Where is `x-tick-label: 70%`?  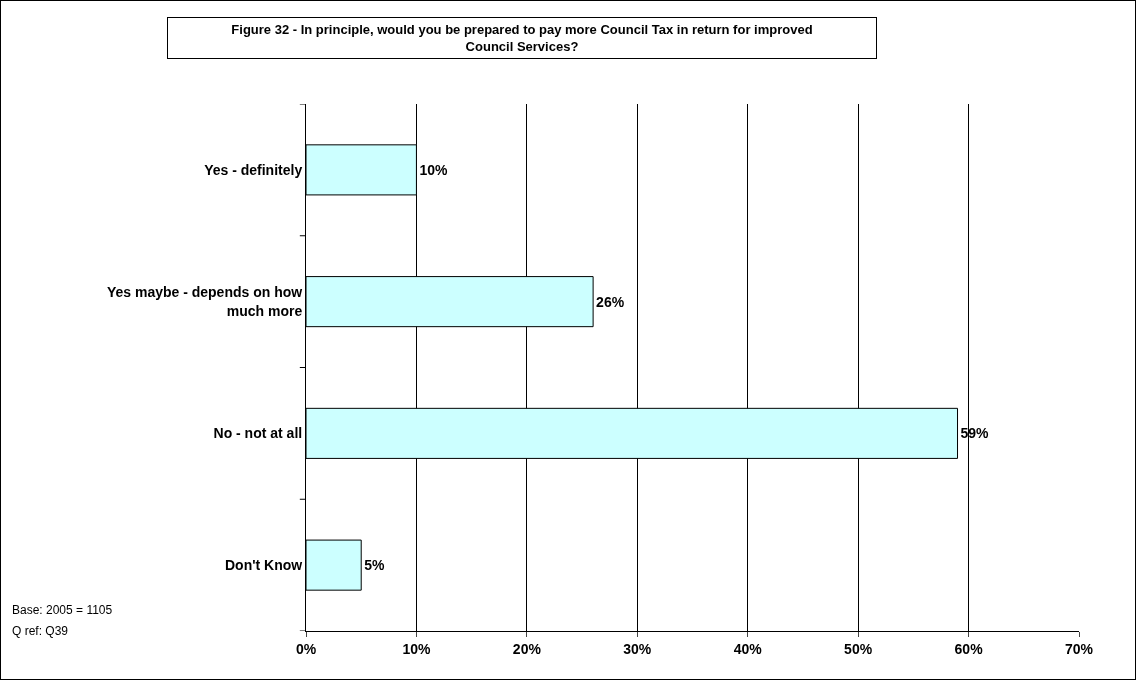 x-tick-label: 70% is located at coordinates (1079, 648).